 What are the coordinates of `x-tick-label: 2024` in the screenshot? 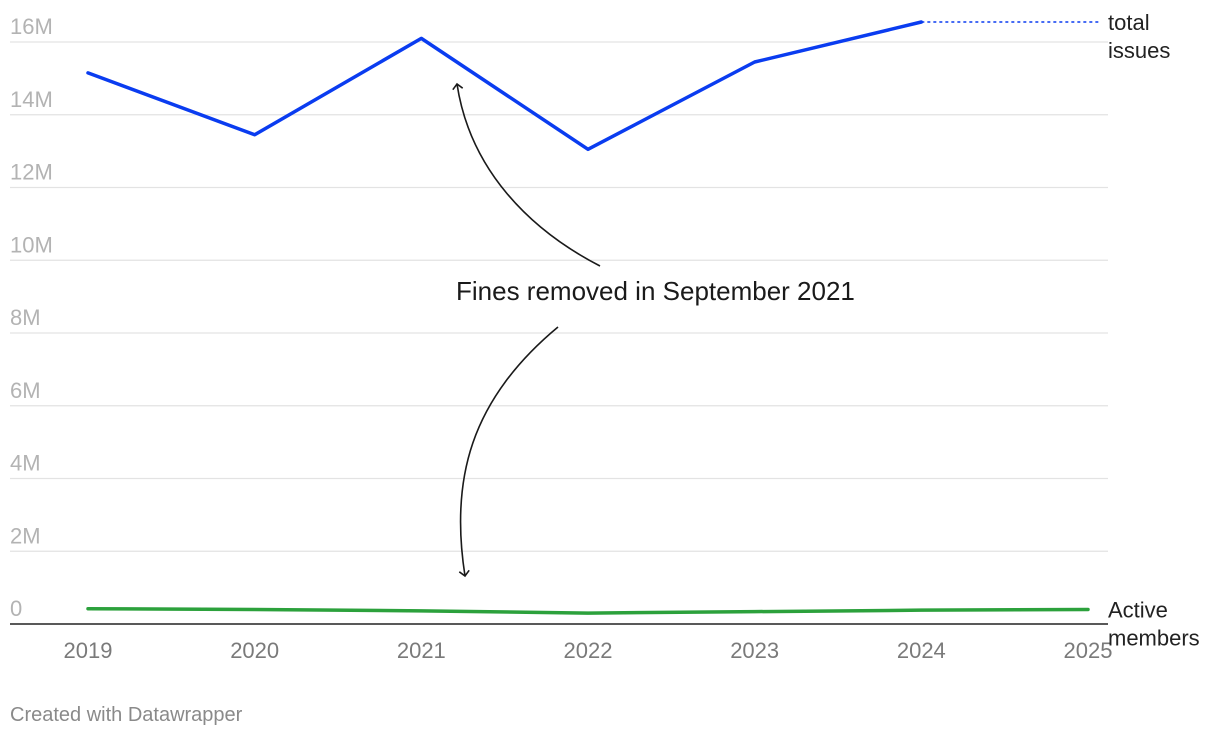 It's located at (921, 650).